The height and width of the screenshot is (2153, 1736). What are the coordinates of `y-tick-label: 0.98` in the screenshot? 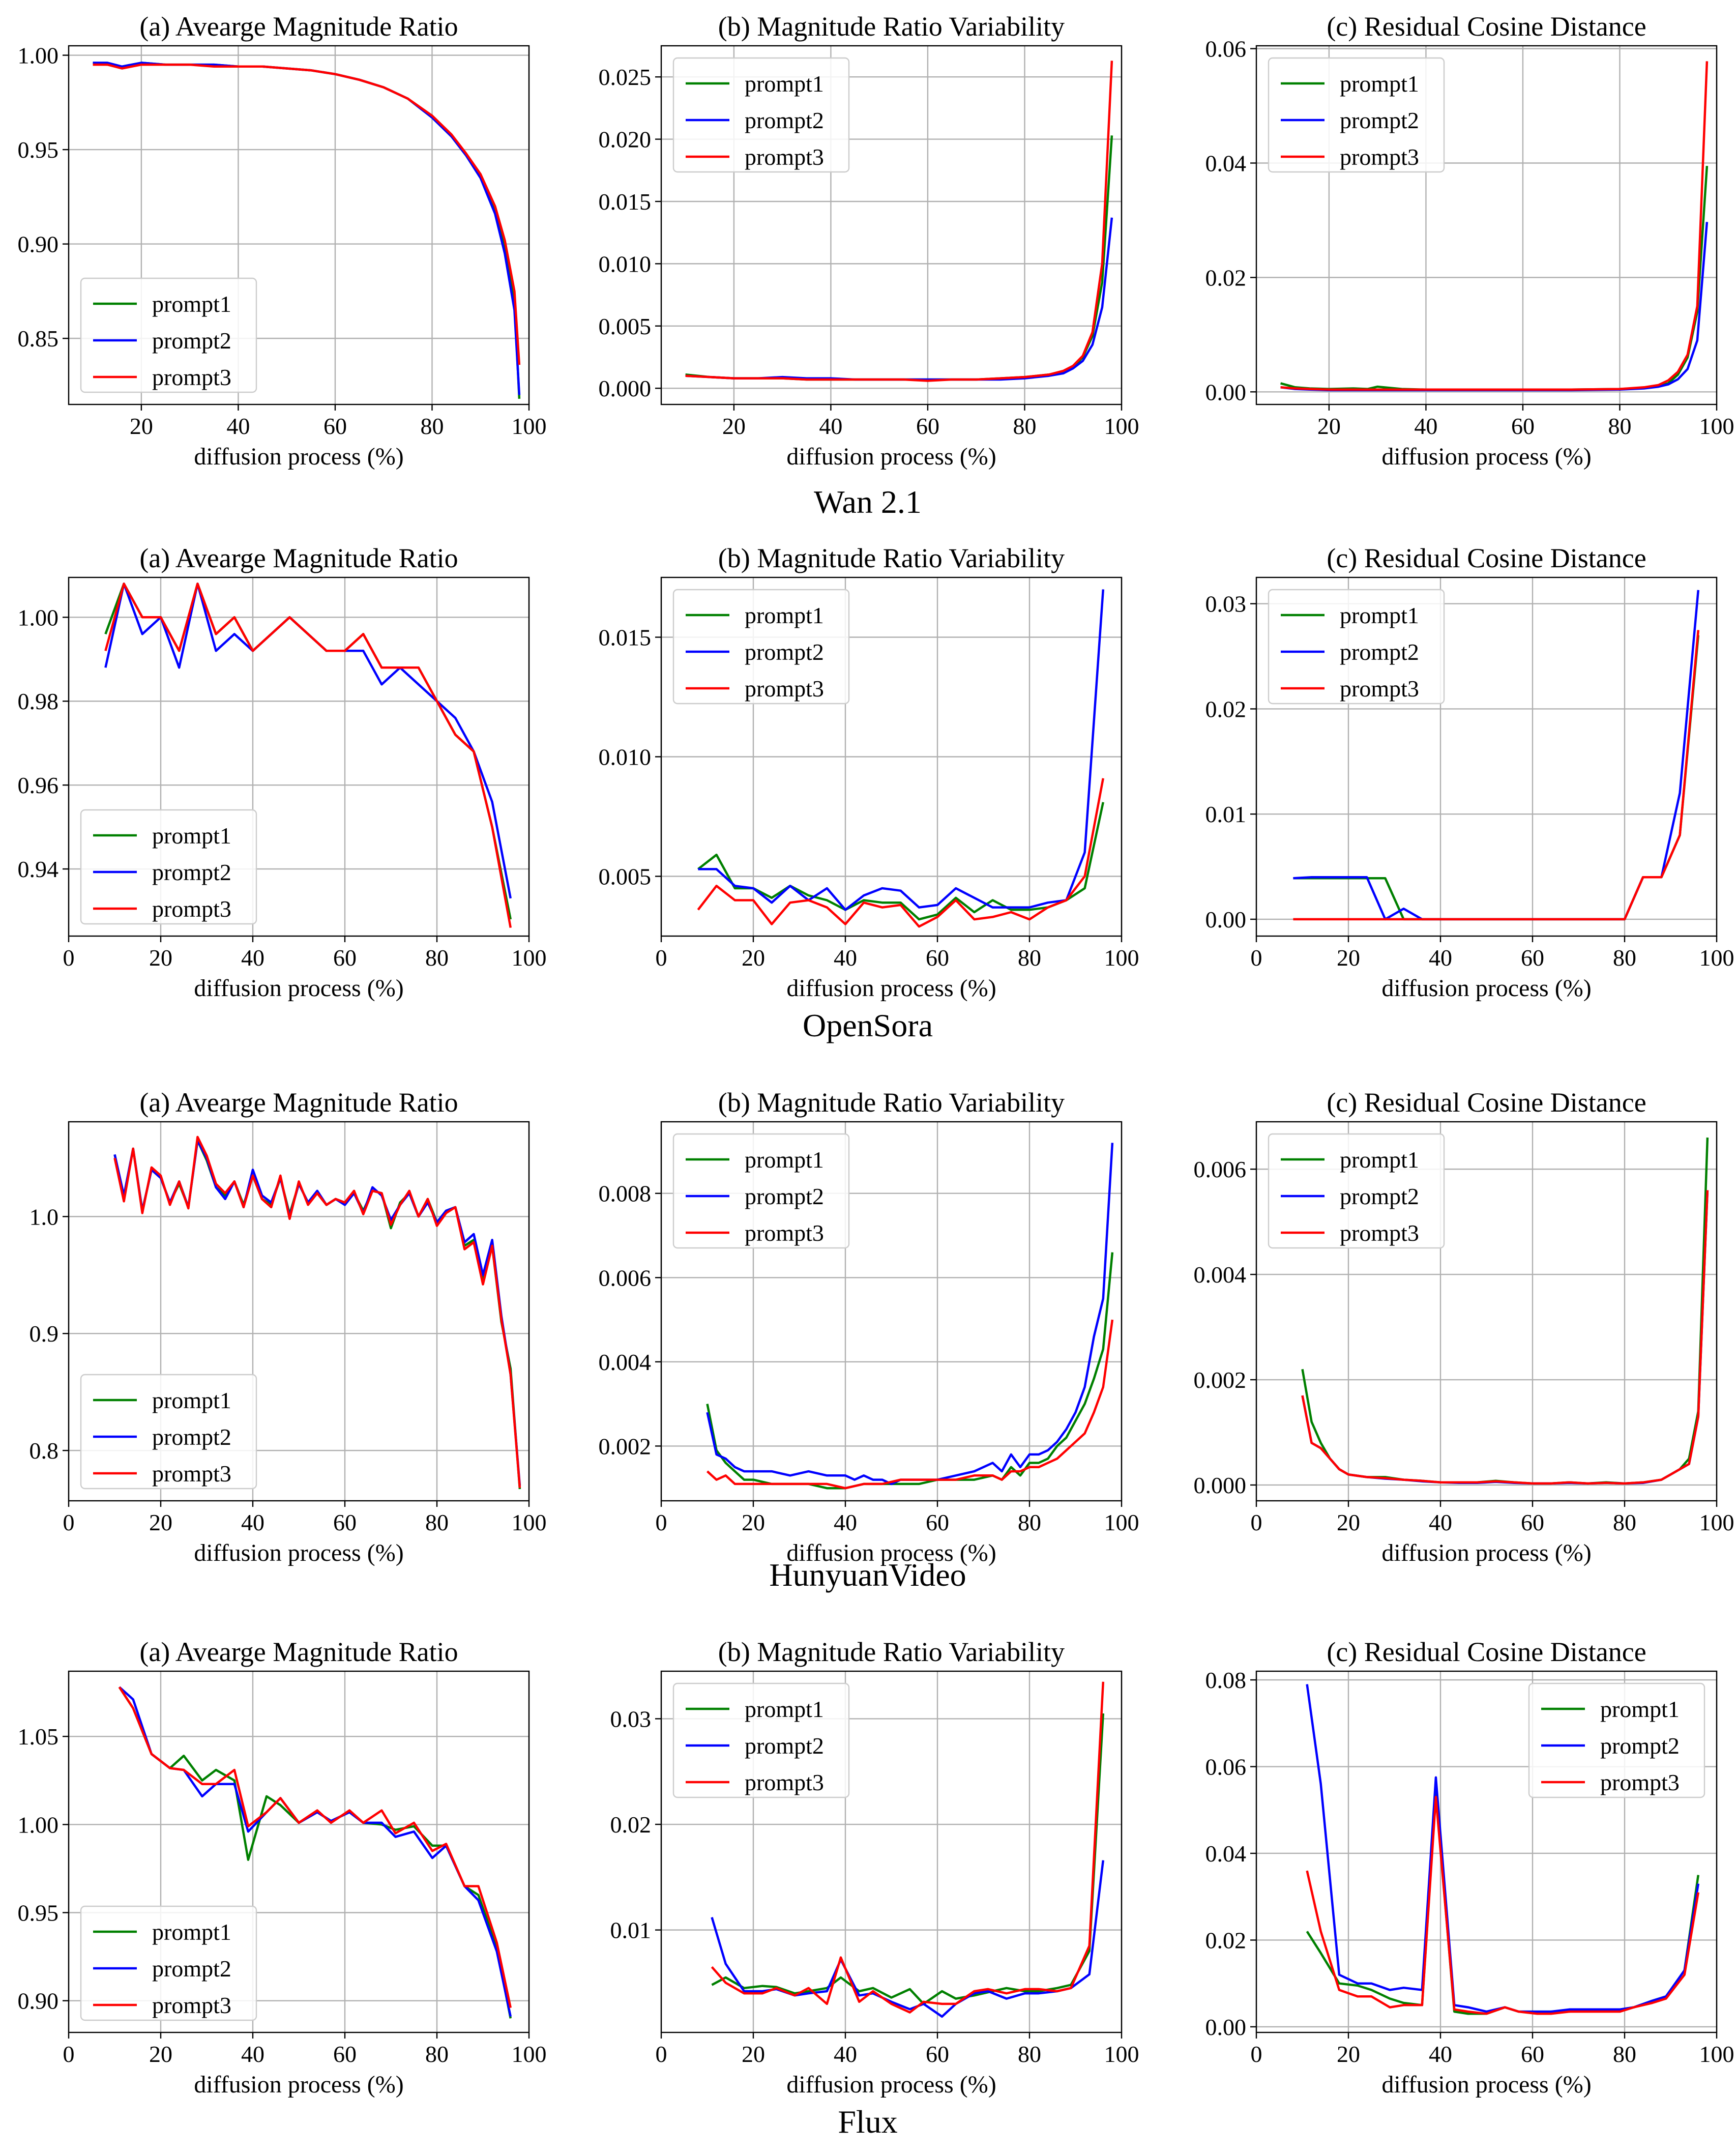 It's located at (38, 701).